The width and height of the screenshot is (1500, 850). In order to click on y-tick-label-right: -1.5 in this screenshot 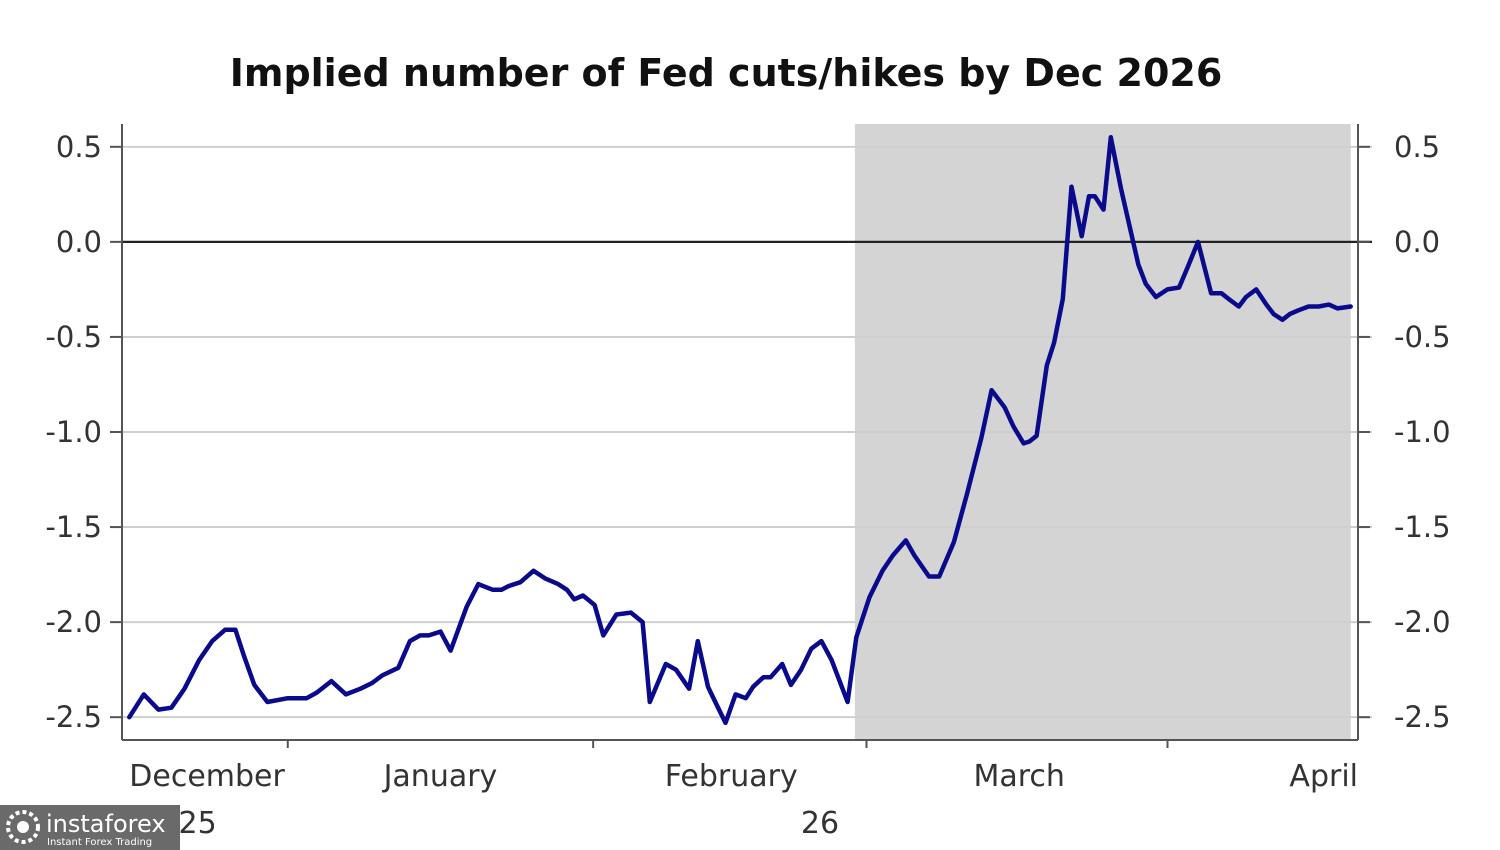, I will do `click(1422, 527)`.